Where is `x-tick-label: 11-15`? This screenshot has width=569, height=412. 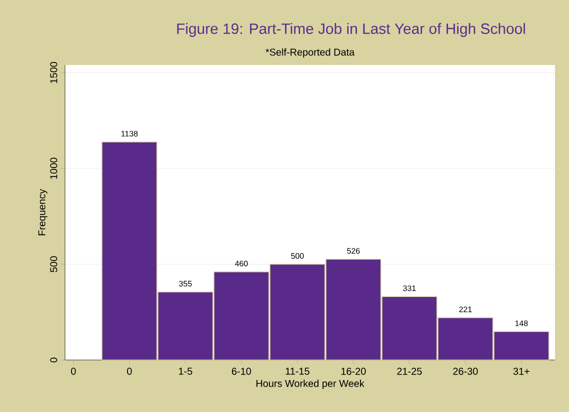 x-tick-label: 11-15 is located at coordinates (298, 371).